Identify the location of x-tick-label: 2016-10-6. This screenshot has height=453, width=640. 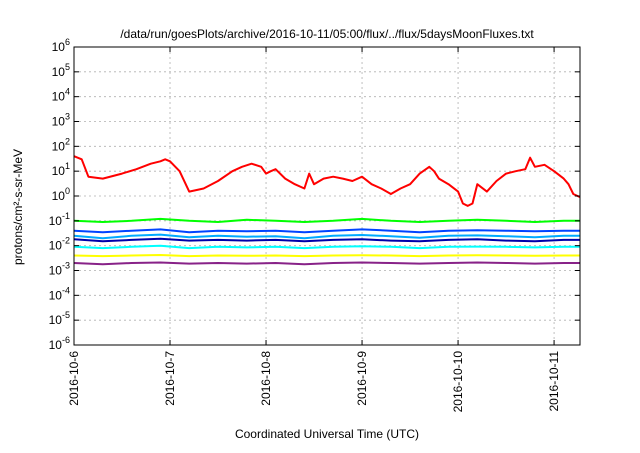
(74, 378).